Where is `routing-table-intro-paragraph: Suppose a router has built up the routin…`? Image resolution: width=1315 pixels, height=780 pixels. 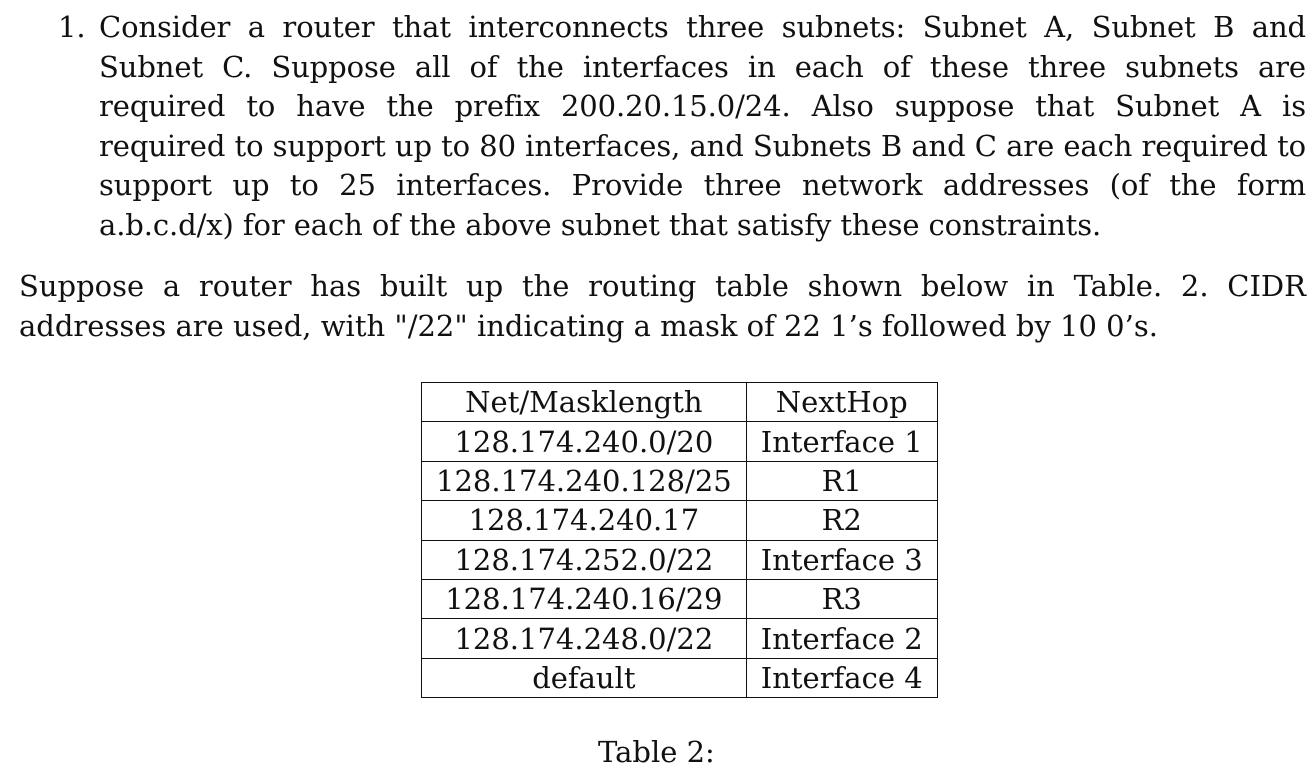
routing-table-intro-paragraph: Suppose a router has built up the routin… is located at coordinates (662, 306).